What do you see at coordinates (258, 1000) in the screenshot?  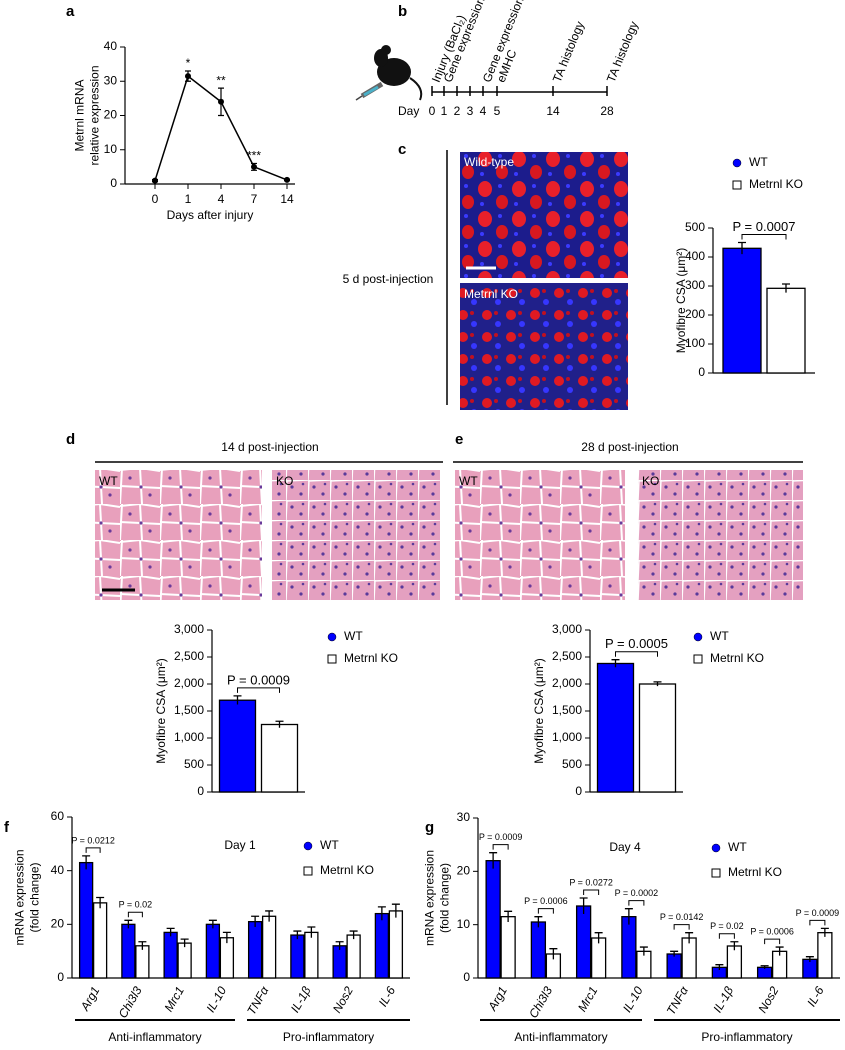 I see `x-tick-label: TNFα` at bounding box center [258, 1000].